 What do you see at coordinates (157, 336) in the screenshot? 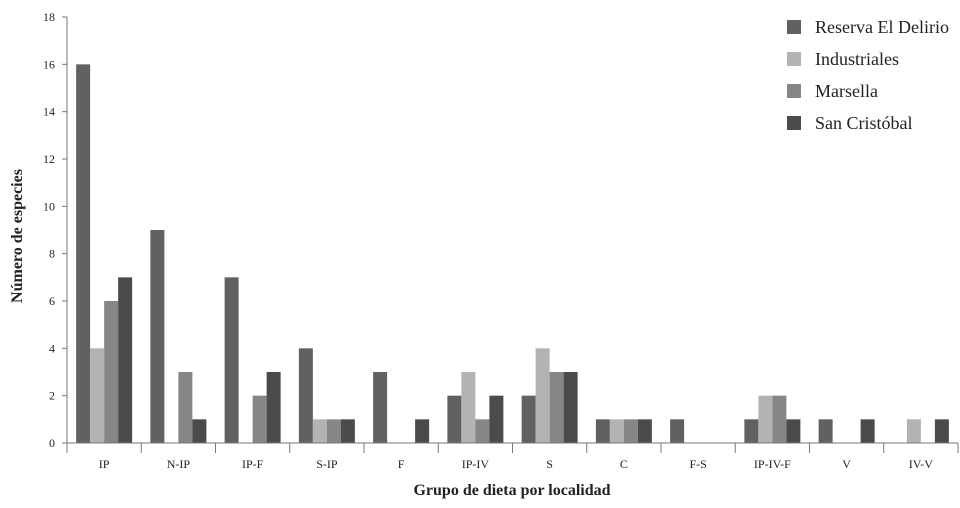
I see `bar-reserva-el-delirio-n-ip` at bounding box center [157, 336].